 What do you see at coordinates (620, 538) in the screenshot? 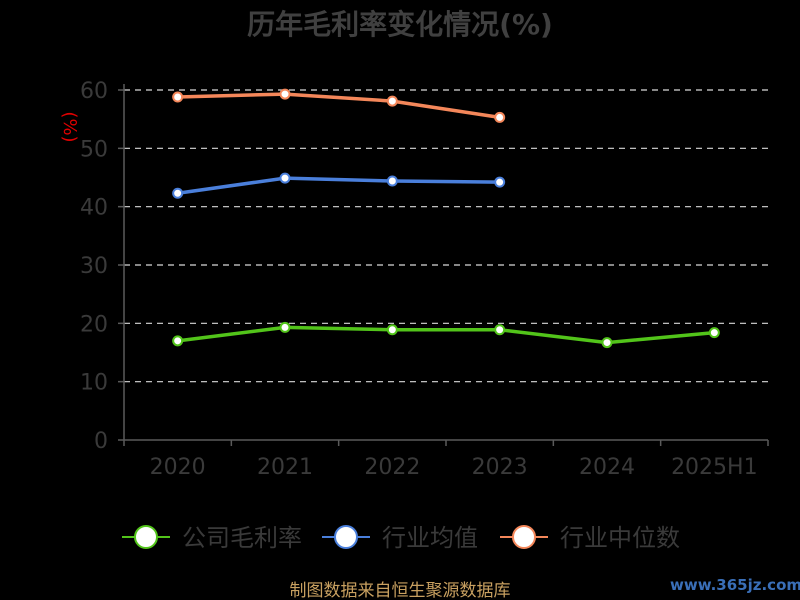
I see `legend-label: 行业中位数` at bounding box center [620, 538].